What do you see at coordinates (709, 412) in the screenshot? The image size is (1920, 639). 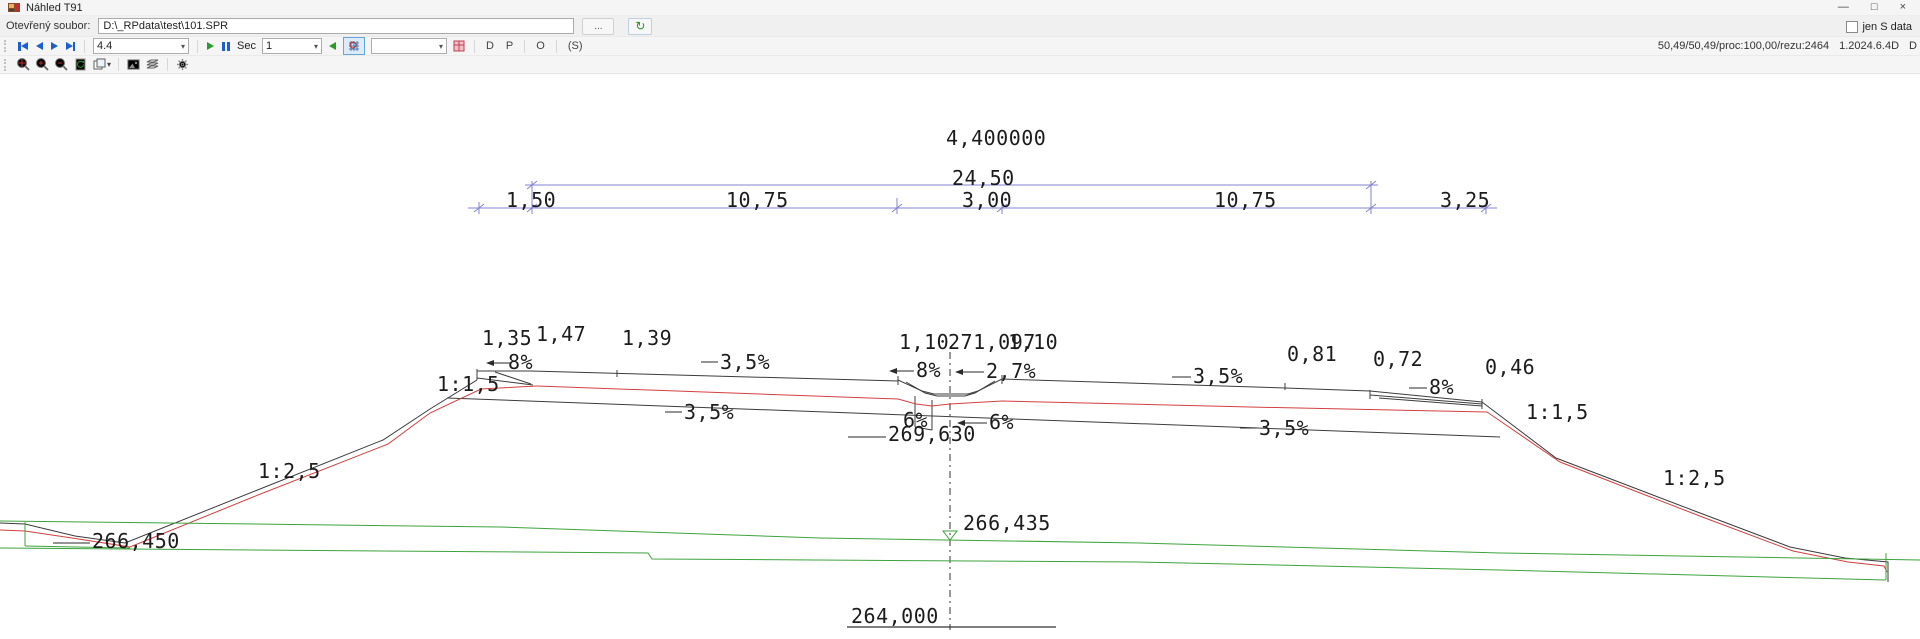 I see `slope-pav-left-bot: 3,5%` at bounding box center [709, 412].